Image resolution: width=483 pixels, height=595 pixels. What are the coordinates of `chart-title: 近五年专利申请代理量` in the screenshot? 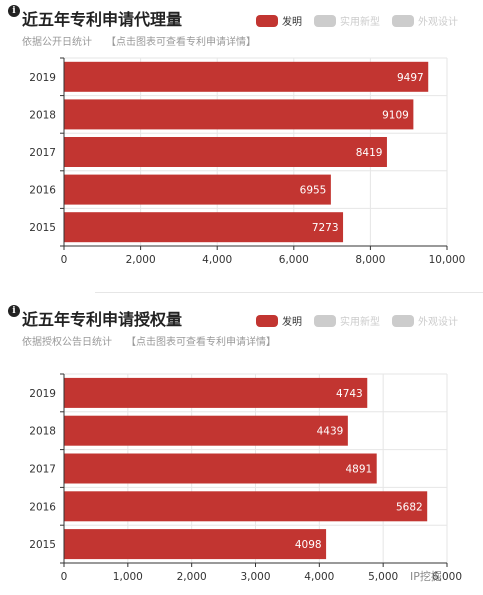 It's located at (102, 19).